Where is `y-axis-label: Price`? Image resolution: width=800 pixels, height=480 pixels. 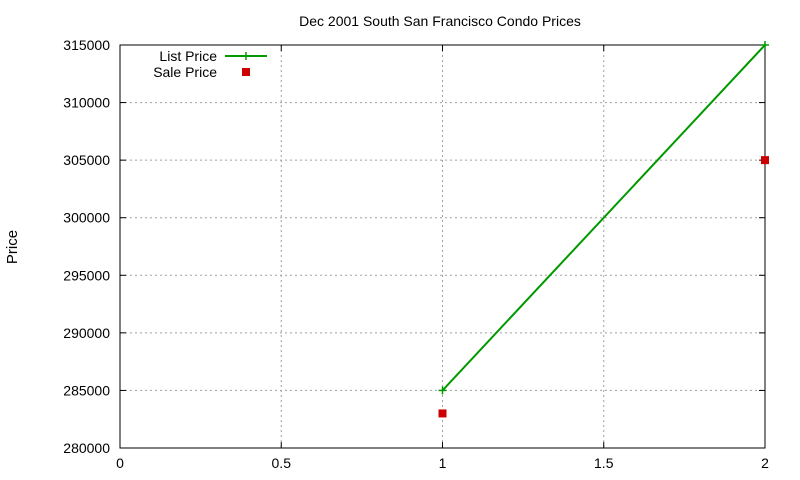
y-axis-label: Price is located at coordinates (12, 247).